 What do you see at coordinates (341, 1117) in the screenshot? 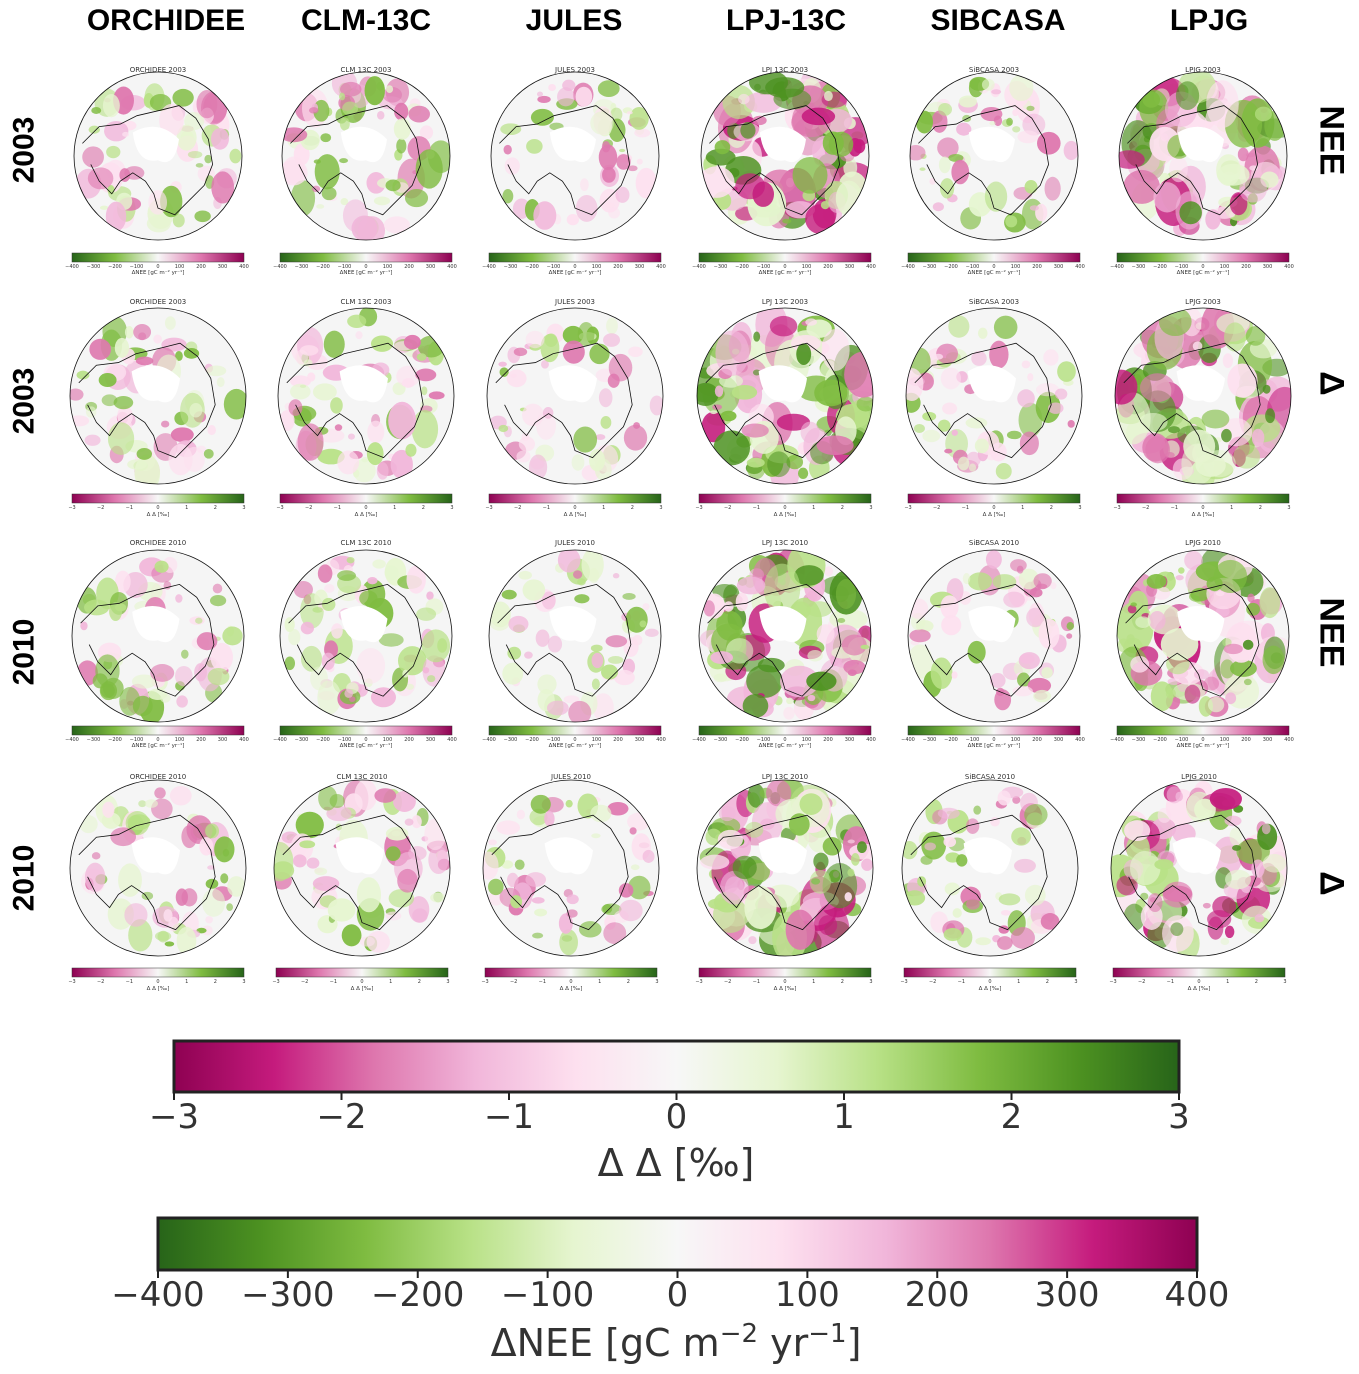
I see `colorbar-tick-label: −2` at bounding box center [341, 1117].